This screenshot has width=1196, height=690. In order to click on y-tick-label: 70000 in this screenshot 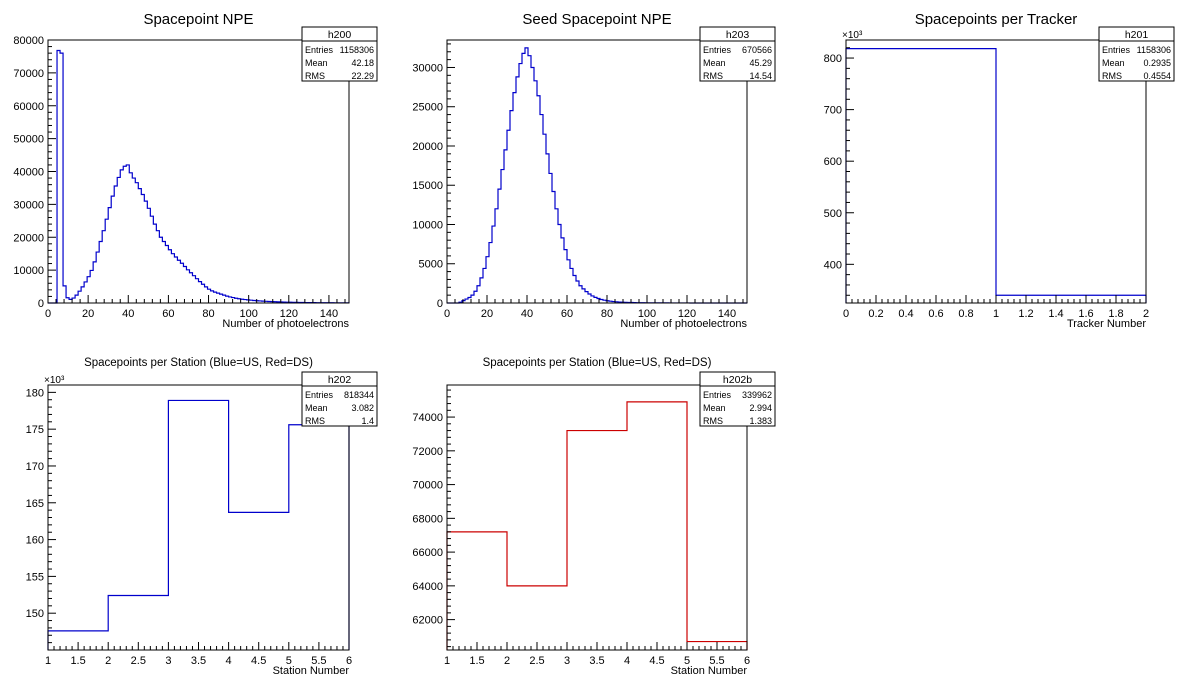, I will do `click(28, 74)`.